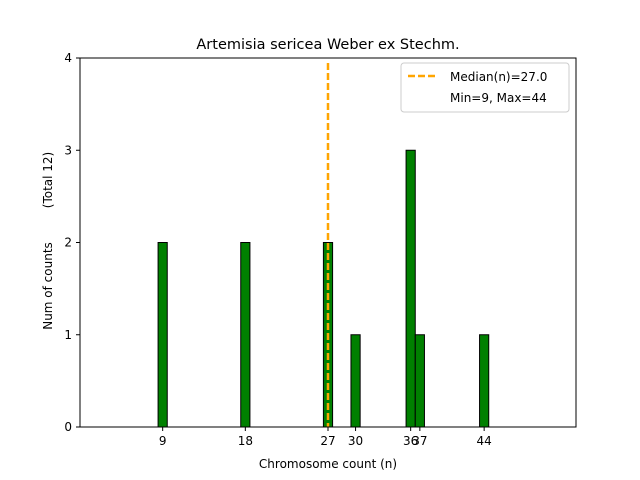  I want to click on x-tick-label: 44, so click(484, 441).